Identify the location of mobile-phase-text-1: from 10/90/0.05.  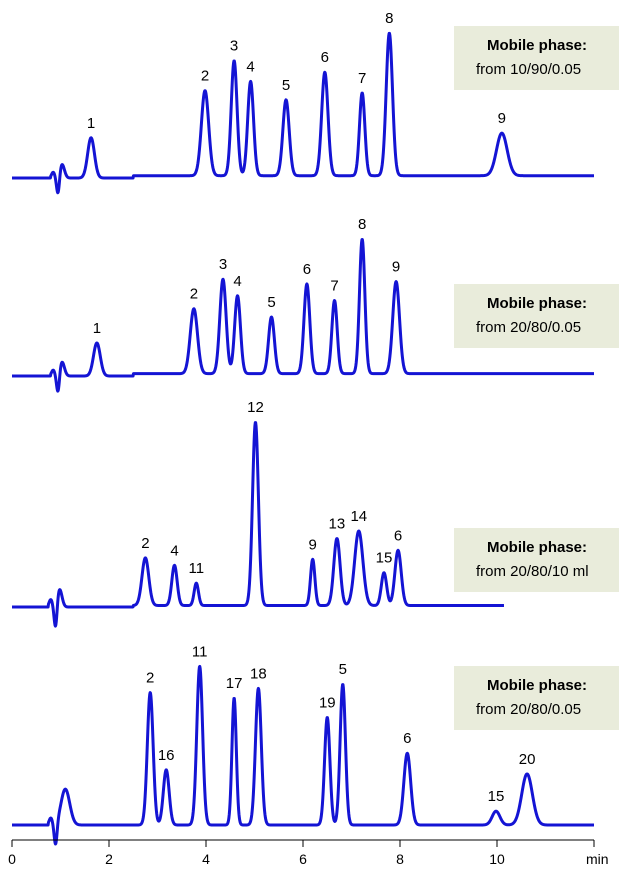
(529, 69).